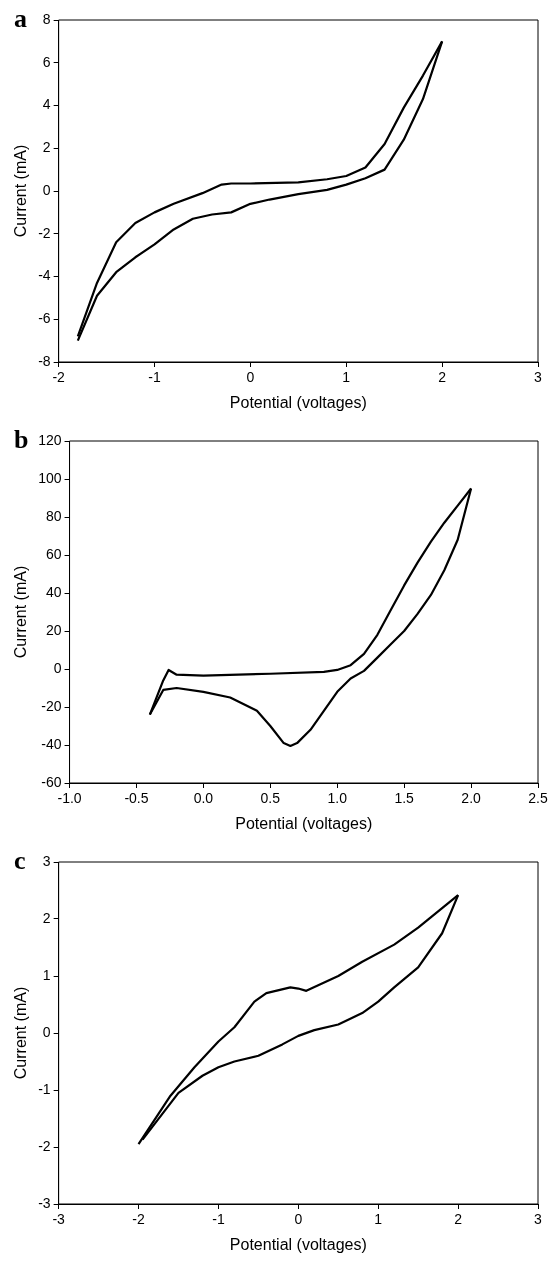  What do you see at coordinates (471, 798) in the screenshot?
I see `x-tick-label: 2.0` at bounding box center [471, 798].